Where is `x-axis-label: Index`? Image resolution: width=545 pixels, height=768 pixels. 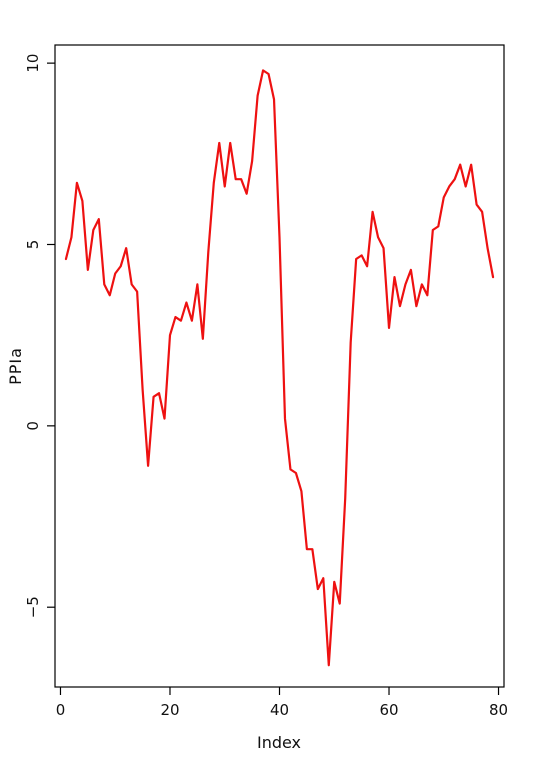
x-axis-label: Index is located at coordinates (279, 742).